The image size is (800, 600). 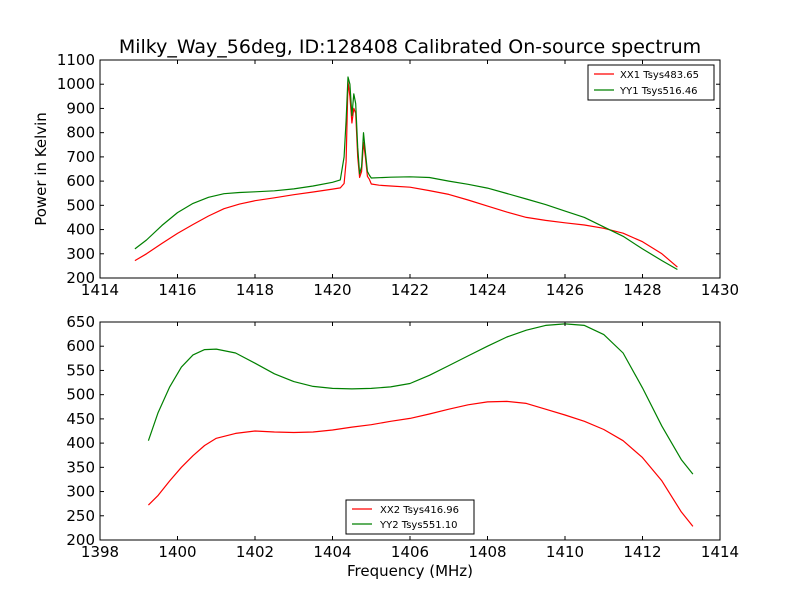 What do you see at coordinates (177, 290) in the screenshot?
I see `x-tick-label: 1416` at bounding box center [177, 290].